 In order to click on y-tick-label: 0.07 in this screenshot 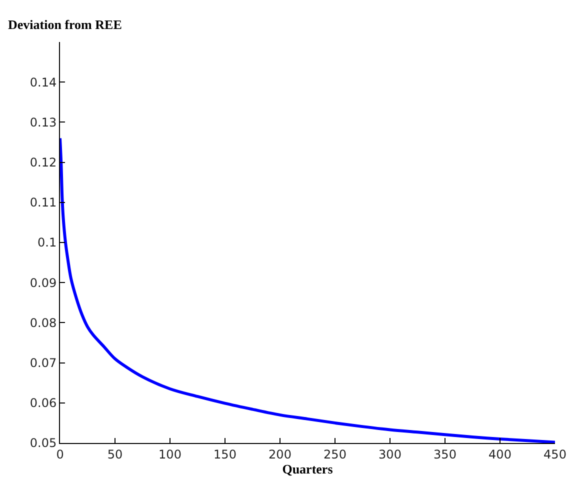, I will do `click(43, 363)`.